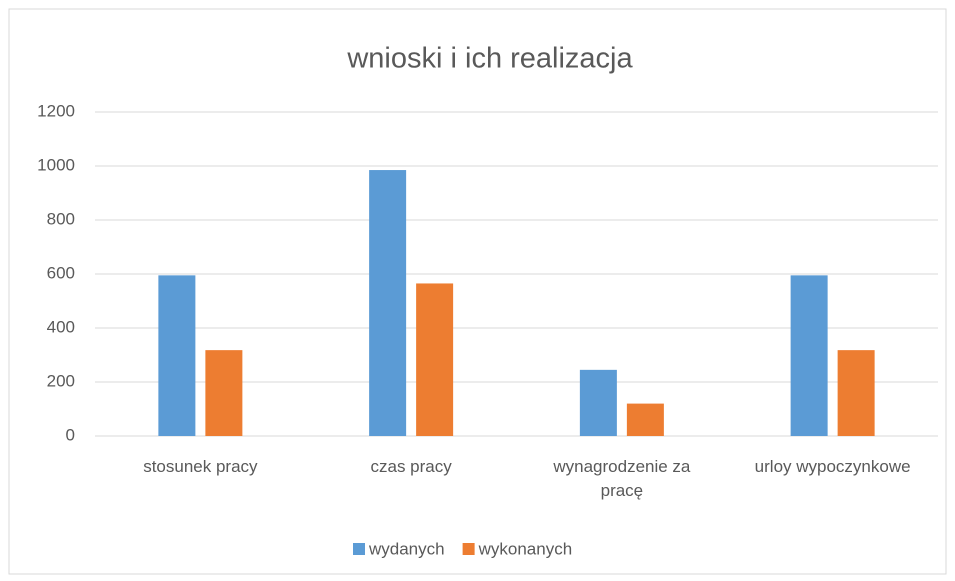 This screenshot has height=581, width=955. Describe the element at coordinates (200, 466) in the screenshot. I see `x-tick-label: stosunek pracy` at that location.